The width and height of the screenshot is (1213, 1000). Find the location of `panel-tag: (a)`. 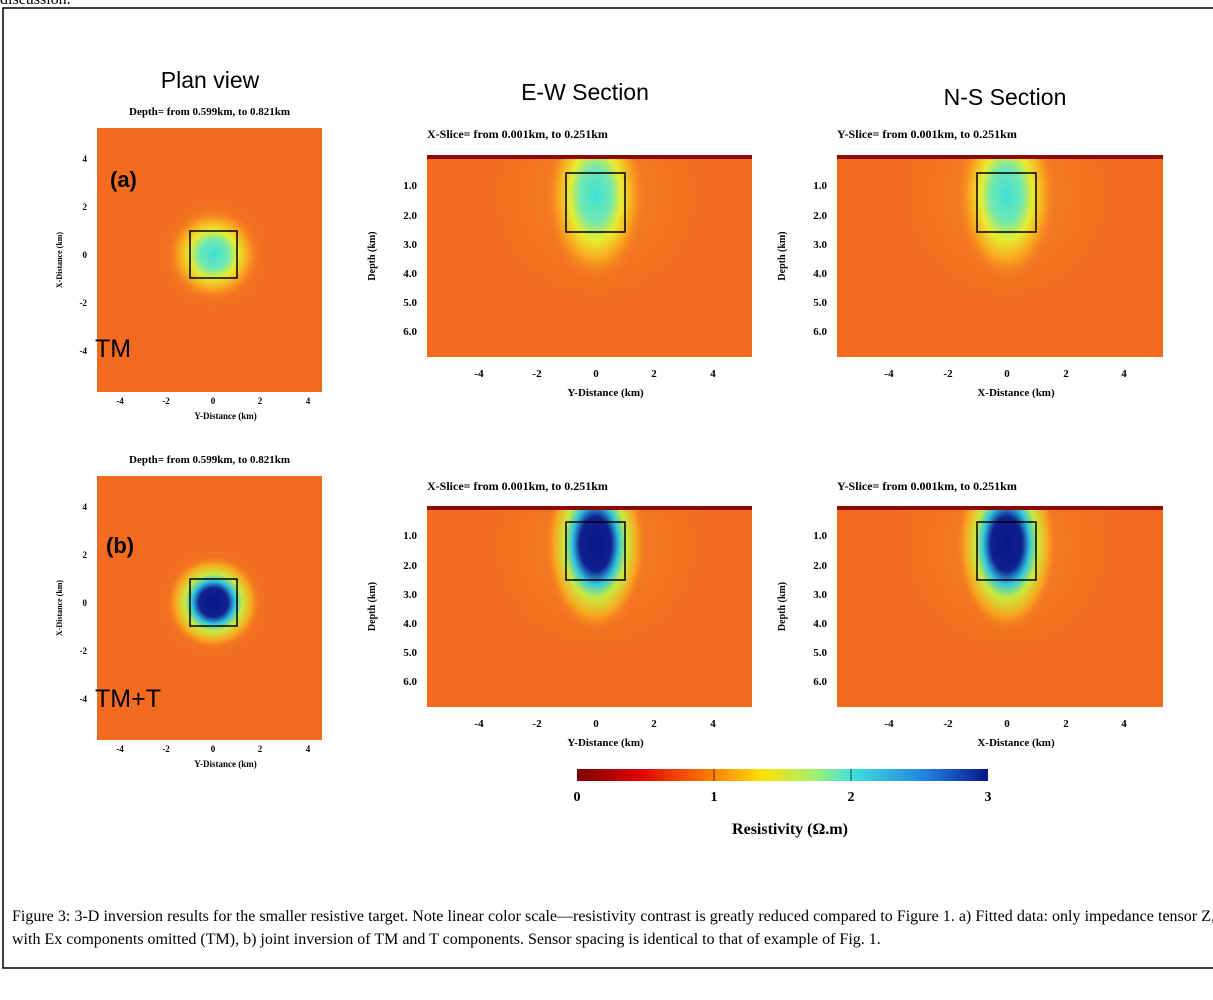

panel-tag: (a) is located at coordinates (123, 179).